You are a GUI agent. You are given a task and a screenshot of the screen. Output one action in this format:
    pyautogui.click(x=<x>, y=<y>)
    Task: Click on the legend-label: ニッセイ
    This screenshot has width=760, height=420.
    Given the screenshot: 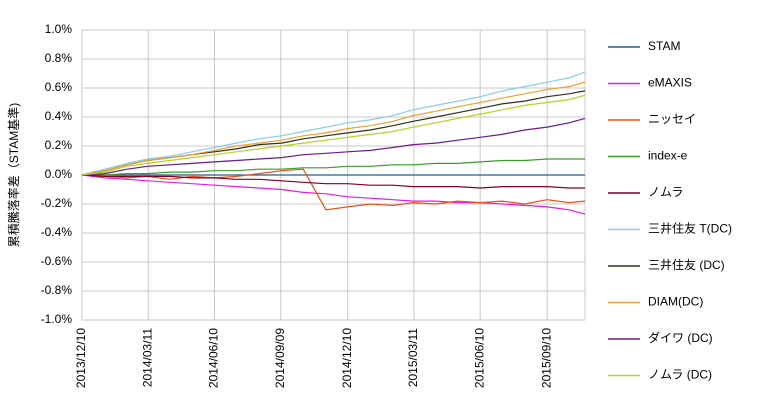 What is the action you would take?
    pyautogui.click(x=672, y=119)
    